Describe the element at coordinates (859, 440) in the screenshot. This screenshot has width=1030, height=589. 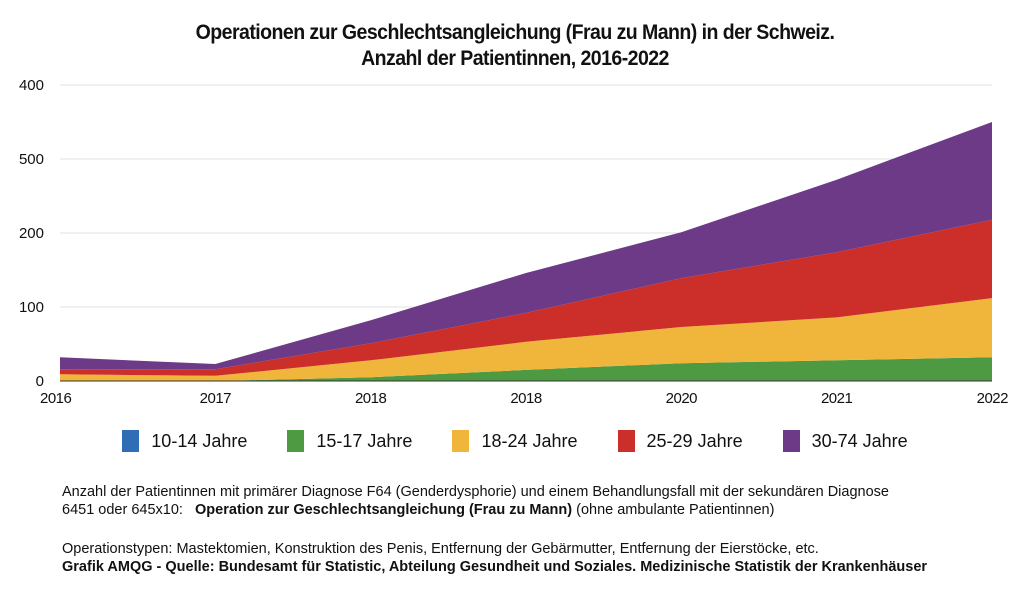
I see `legend-label: 30-74 Jahre` at that location.